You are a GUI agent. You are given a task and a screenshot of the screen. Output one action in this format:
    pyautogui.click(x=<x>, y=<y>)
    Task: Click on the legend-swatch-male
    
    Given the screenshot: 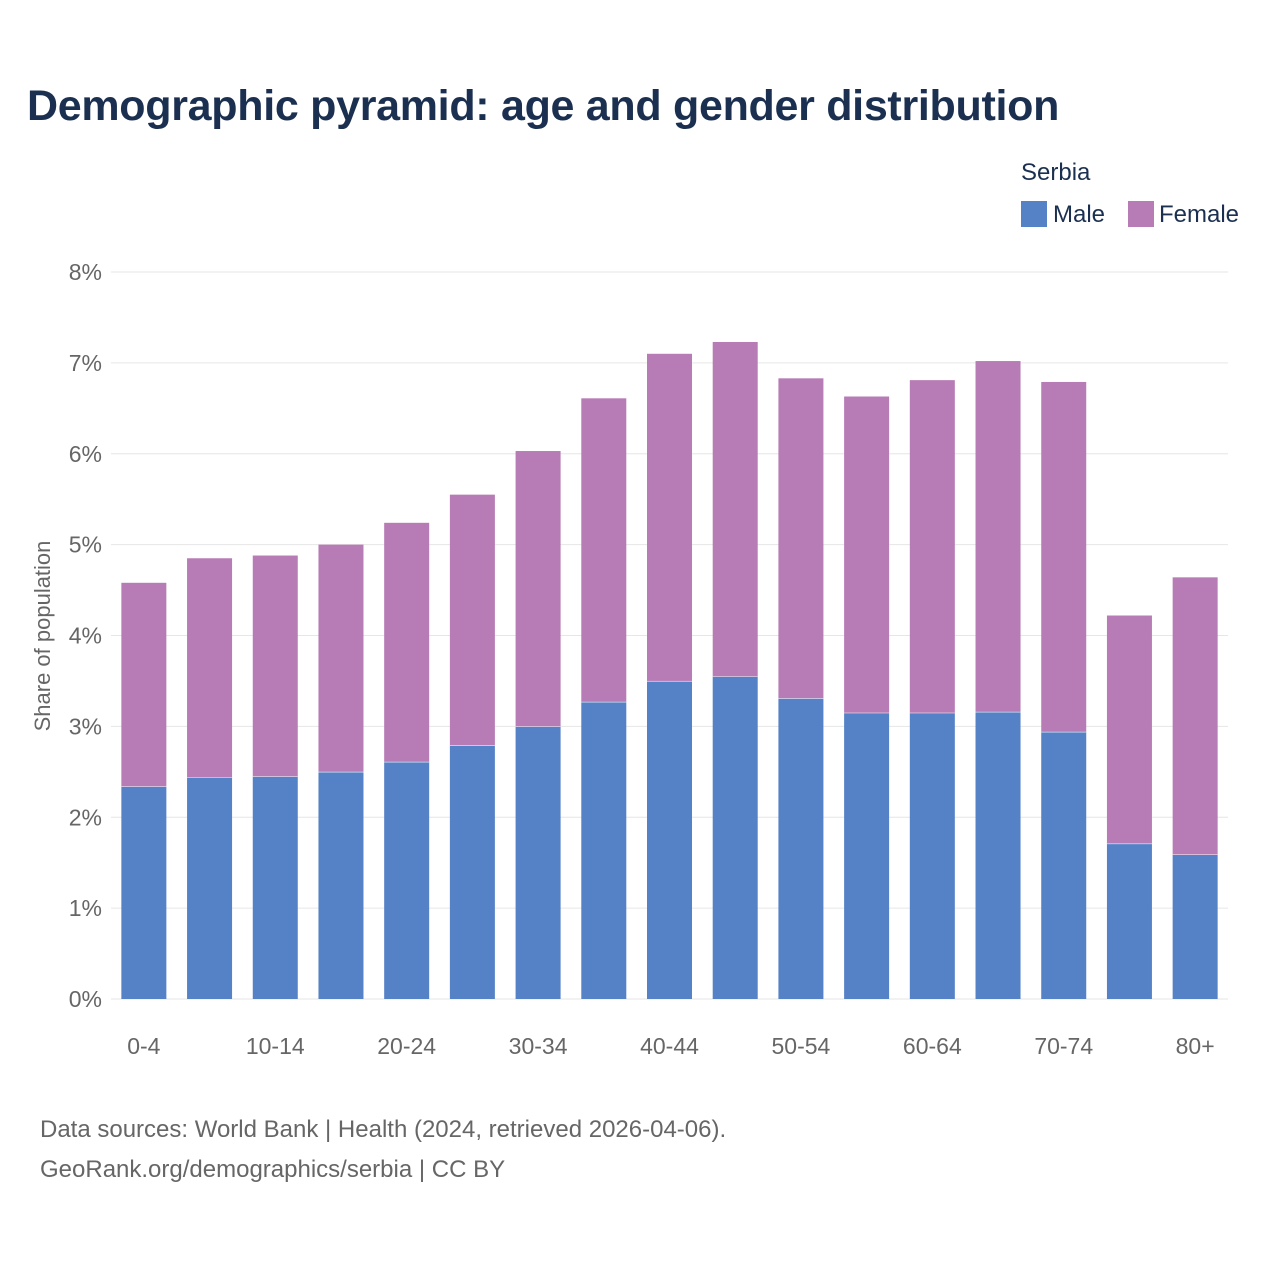 What is the action you would take?
    pyautogui.click(x=1034, y=214)
    